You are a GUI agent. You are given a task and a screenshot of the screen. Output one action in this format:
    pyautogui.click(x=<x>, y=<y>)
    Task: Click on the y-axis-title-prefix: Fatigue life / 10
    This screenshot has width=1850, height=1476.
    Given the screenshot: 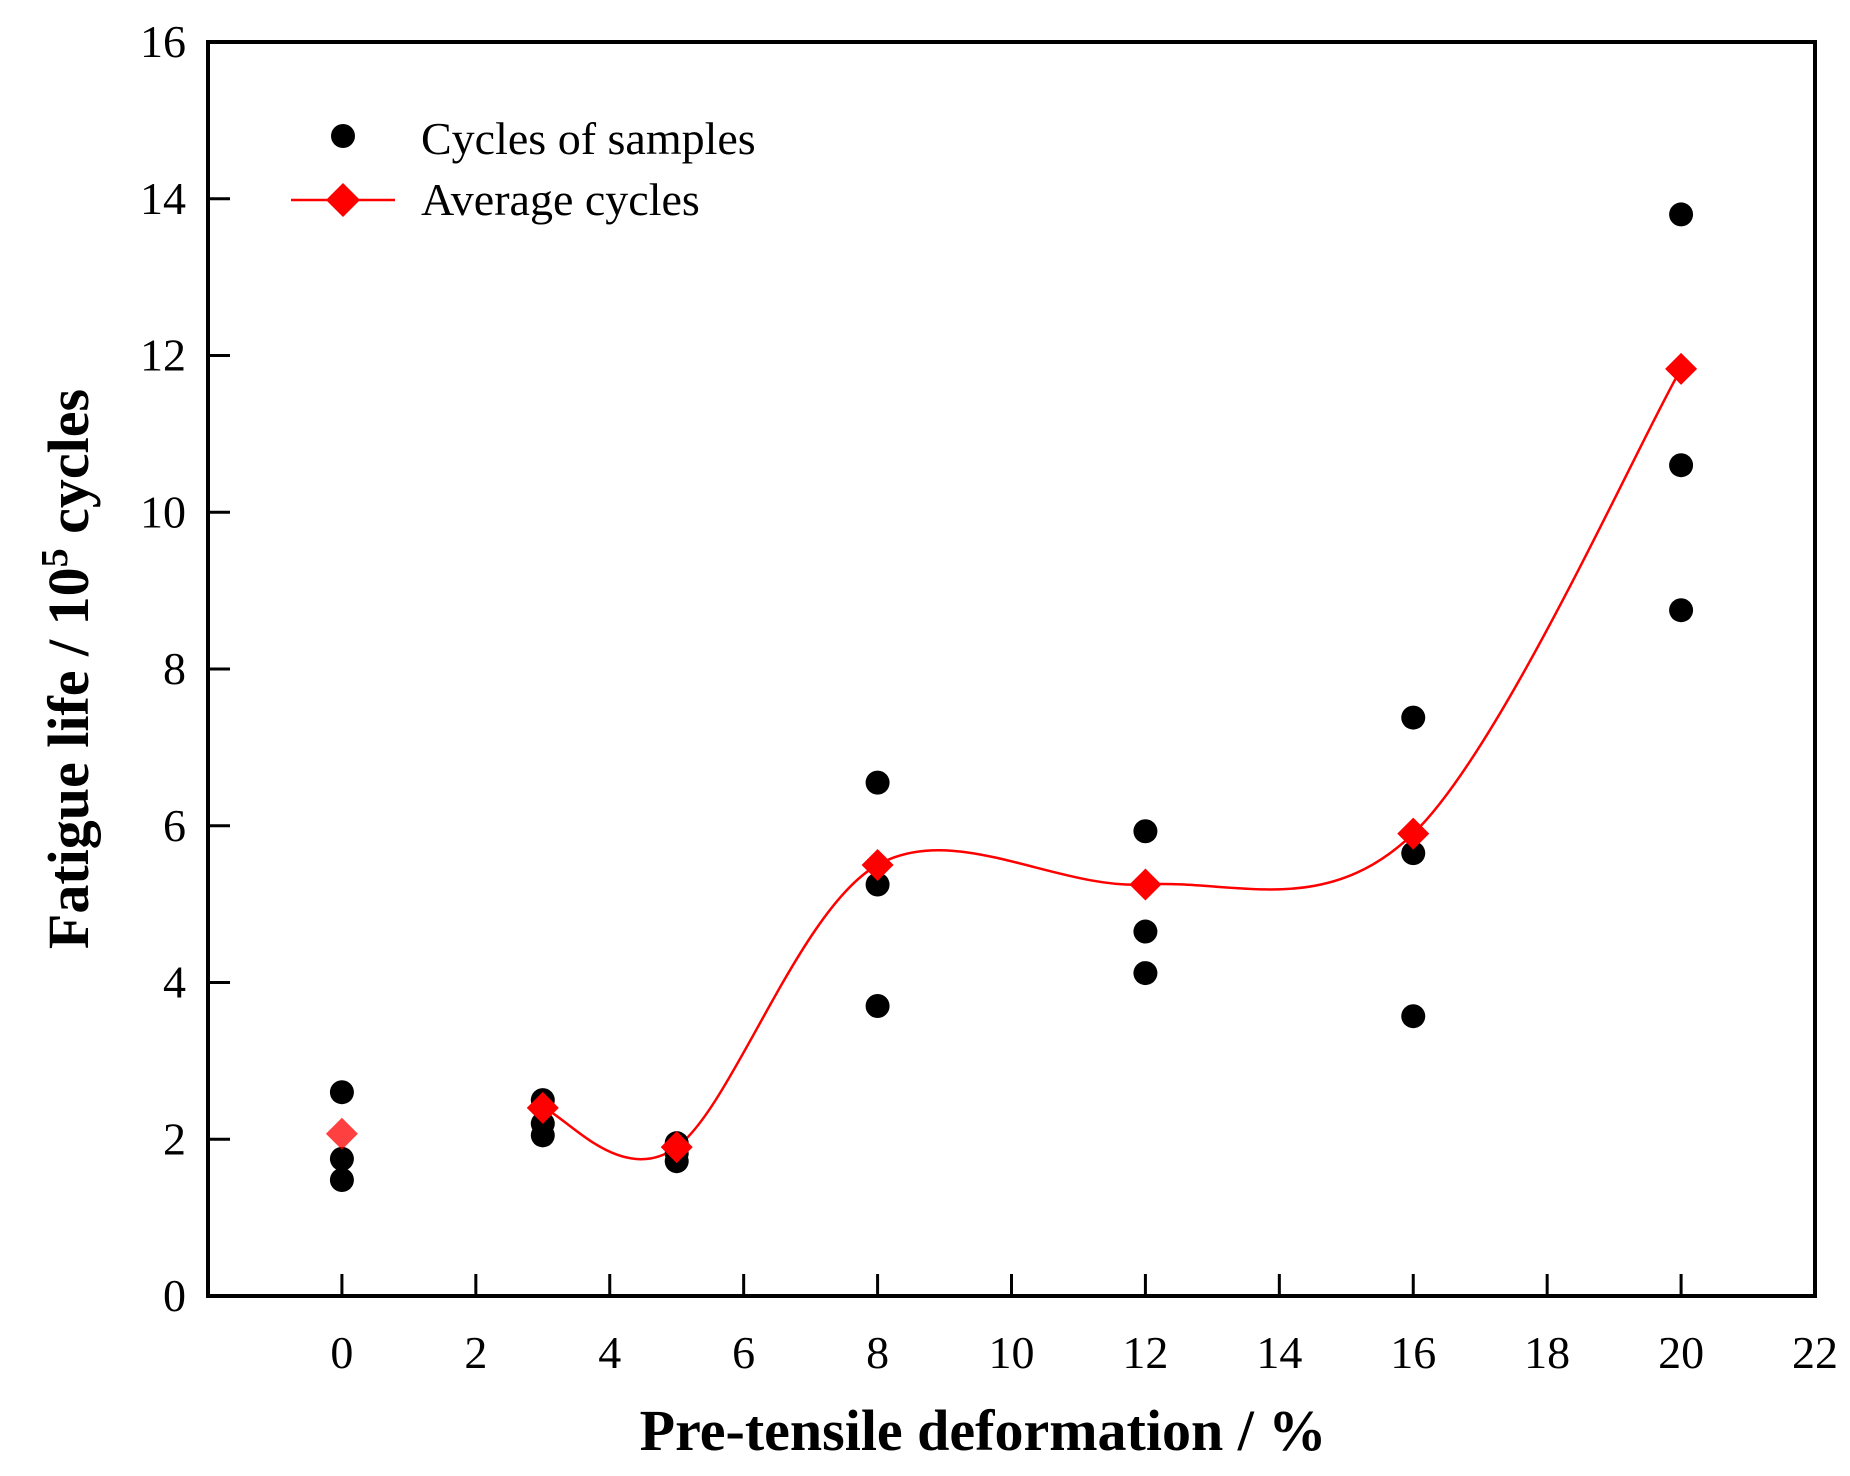 What is the action you would take?
    pyautogui.click(x=68, y=758)
    